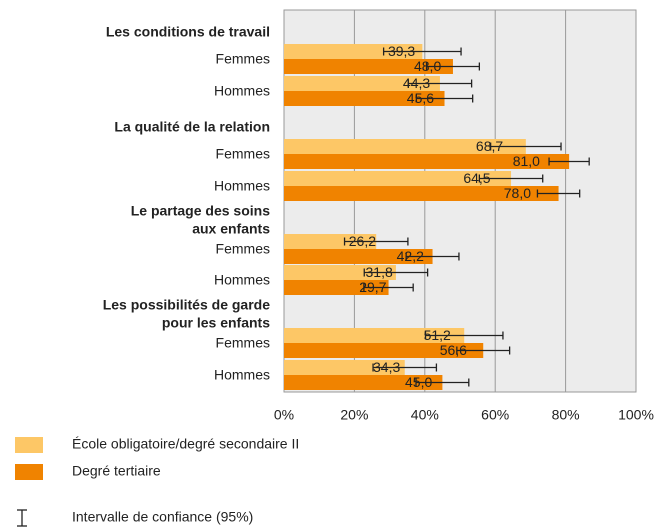 This screenshot has width=670, height=530. Describe the element at coordinates (22, 518) in the screenshot. I see `ci-legend-icon` at that location.